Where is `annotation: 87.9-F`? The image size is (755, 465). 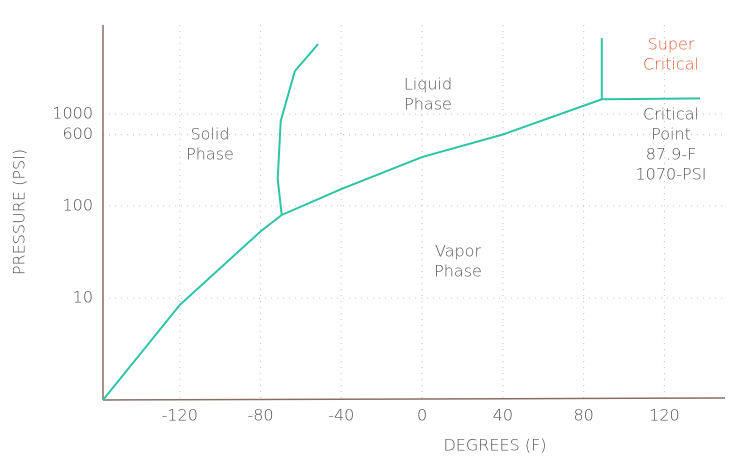 annotation: 87.9-F is located at coordinates (671, 154).